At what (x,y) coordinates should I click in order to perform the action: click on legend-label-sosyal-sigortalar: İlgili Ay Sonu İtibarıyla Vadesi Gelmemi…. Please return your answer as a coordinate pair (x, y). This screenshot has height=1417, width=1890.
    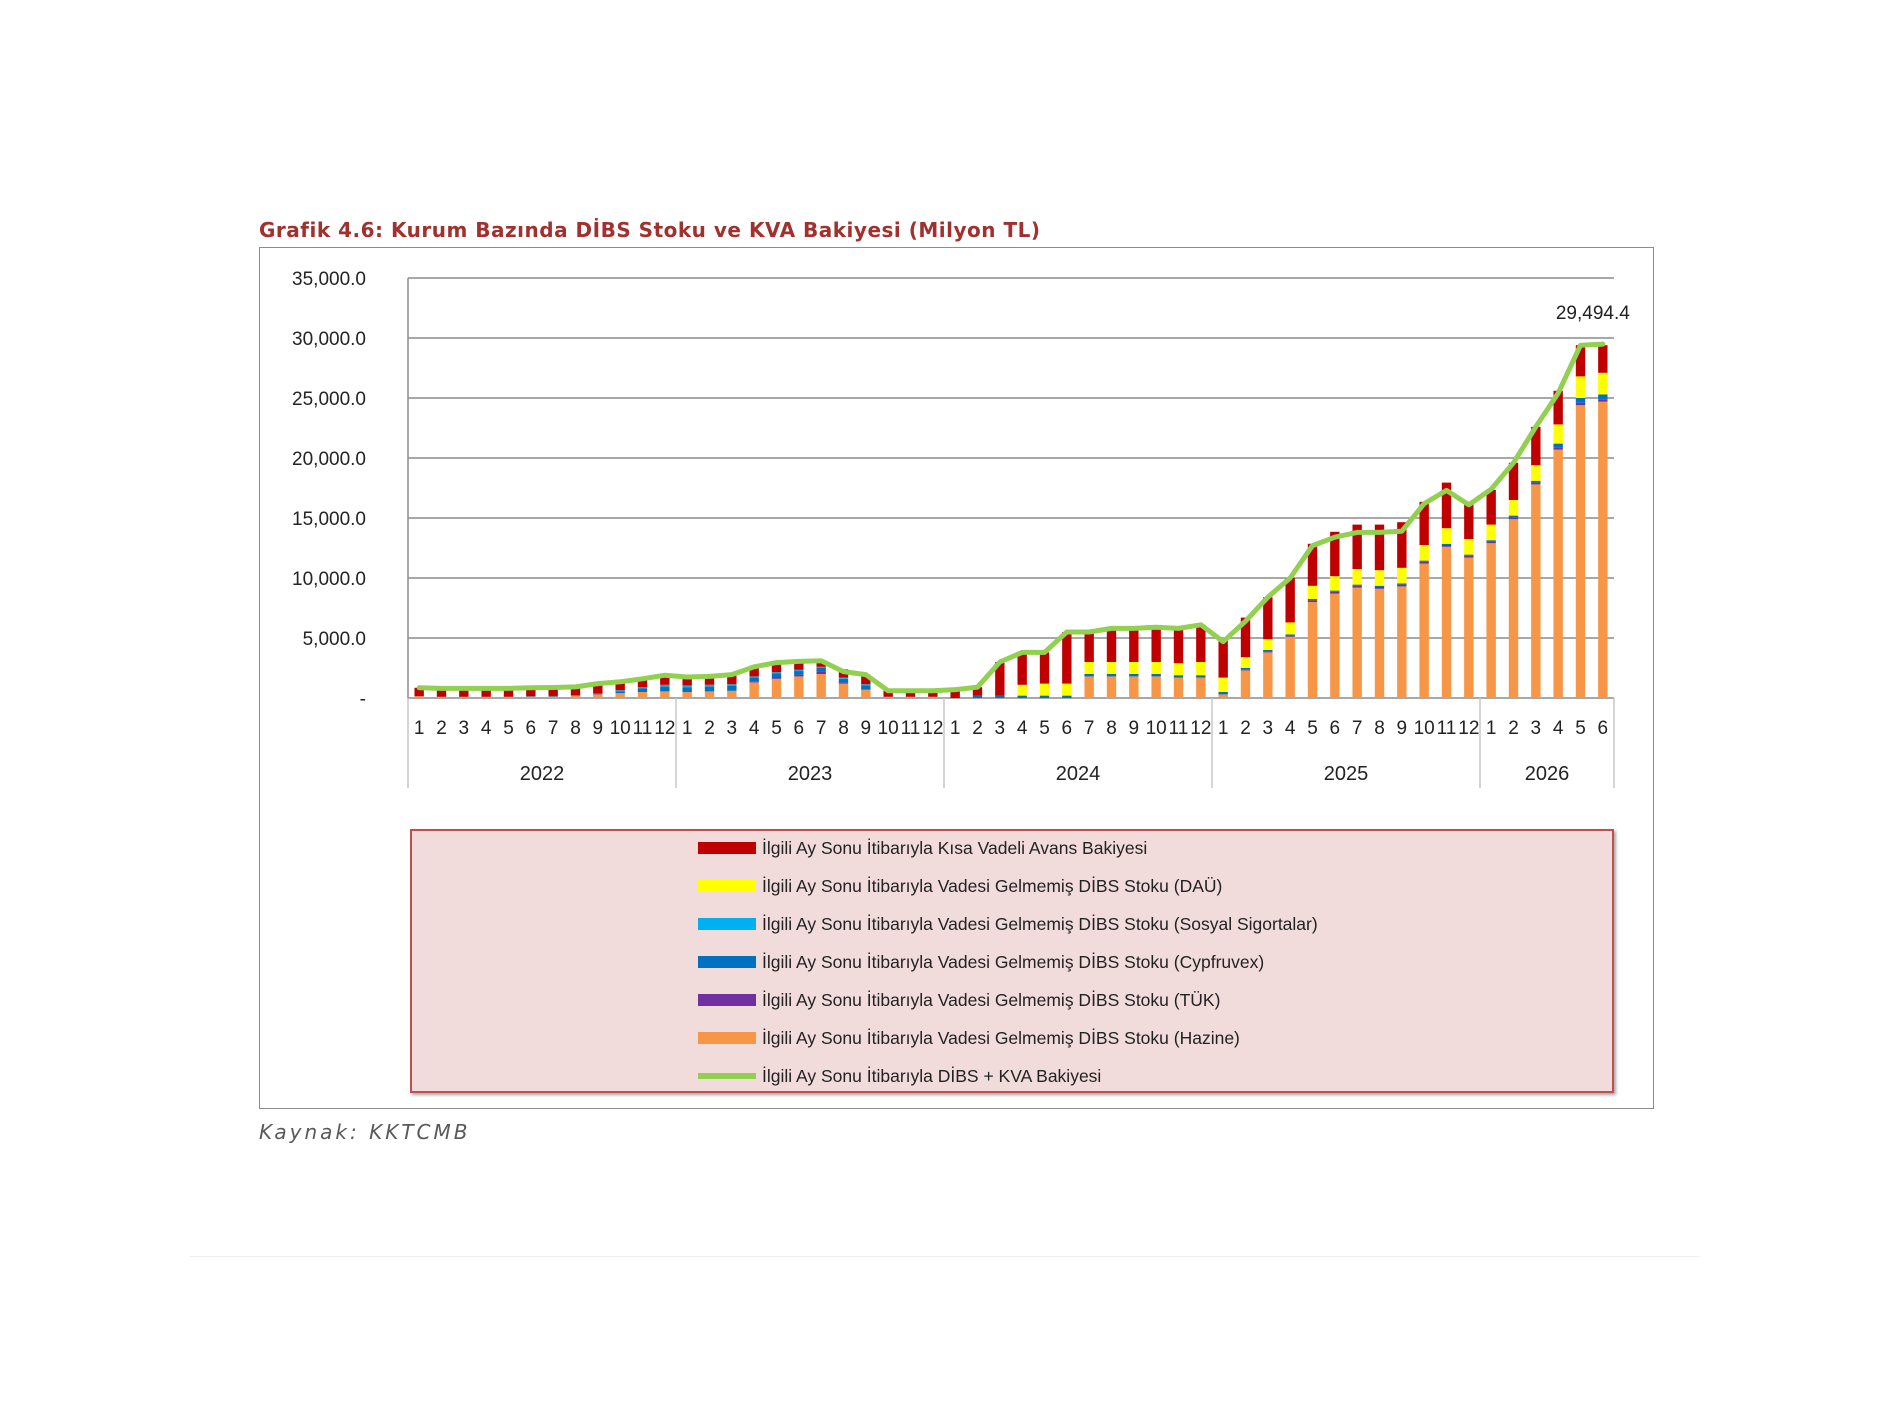
    Looking at the image, I should click on (1040, 923).